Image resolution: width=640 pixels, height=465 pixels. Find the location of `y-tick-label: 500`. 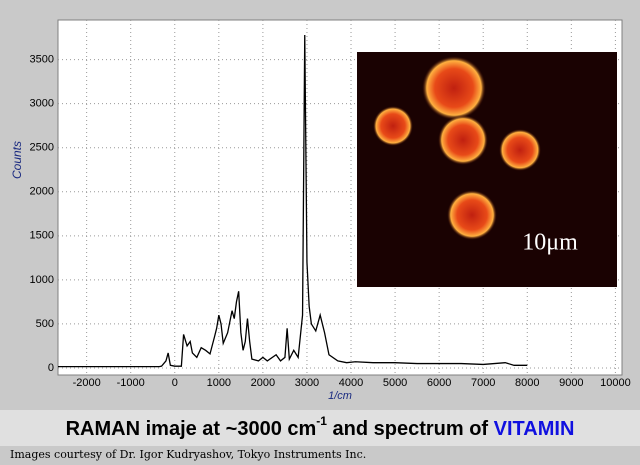

y-tick-label: 500 is located at coordinates (45, 324).